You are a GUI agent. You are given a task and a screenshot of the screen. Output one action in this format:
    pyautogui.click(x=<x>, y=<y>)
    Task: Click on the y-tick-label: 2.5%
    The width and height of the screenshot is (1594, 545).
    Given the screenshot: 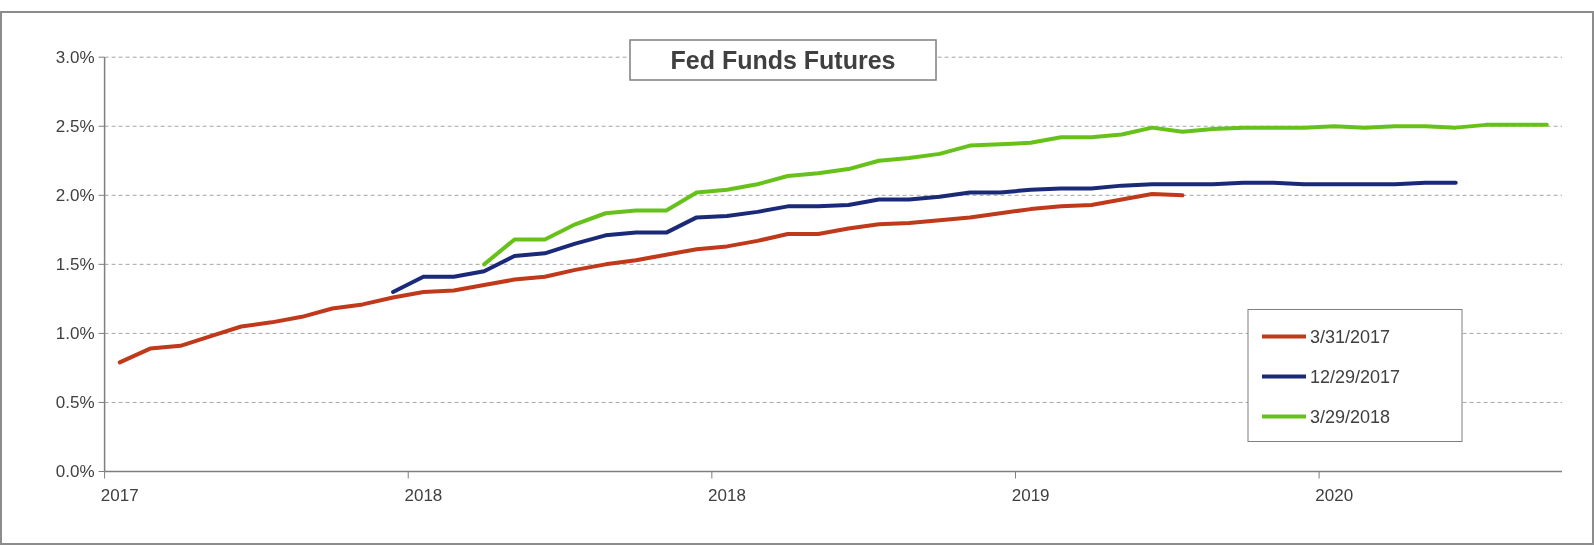 What is the action you would take?
    pyautogui.click(x=75, y=127)
    